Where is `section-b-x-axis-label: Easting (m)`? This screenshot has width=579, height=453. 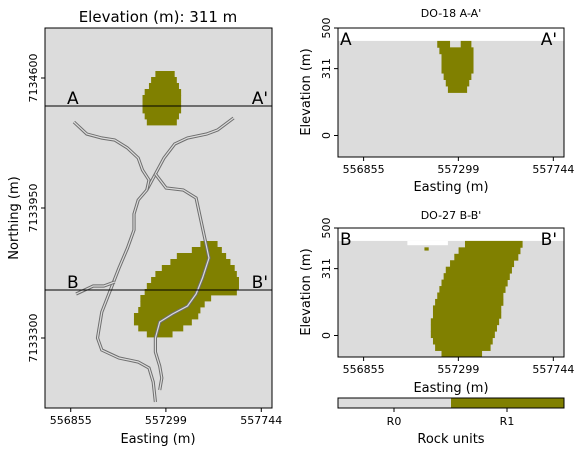 section-b-x-axis-label: Easting (m) is located at coordinates (450, 388).